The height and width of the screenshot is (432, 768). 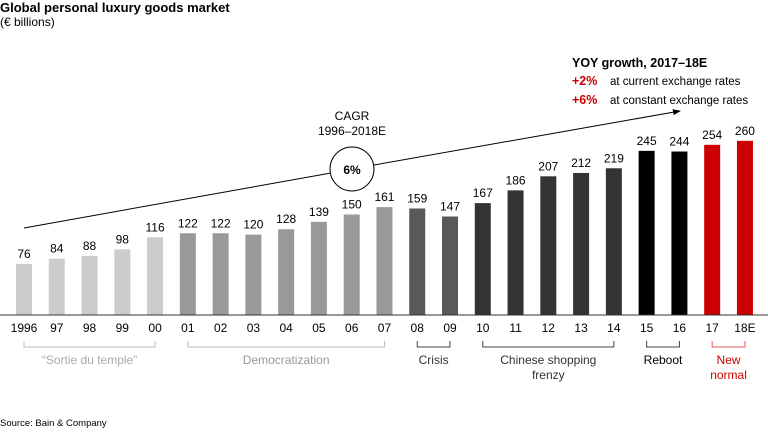 What do you see at coordinates (614, 158) in the screenshot?
I see `bar-value-label: 219` at bounding box center [614, 158].